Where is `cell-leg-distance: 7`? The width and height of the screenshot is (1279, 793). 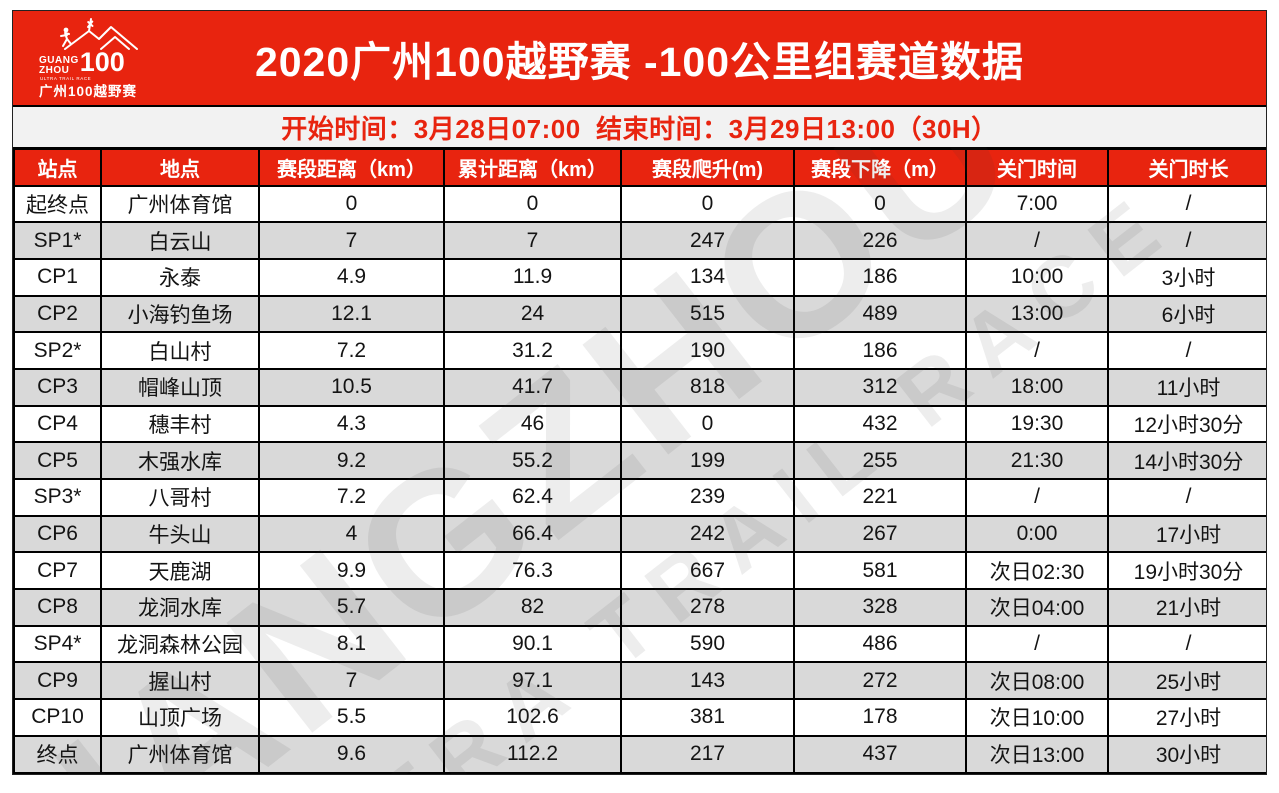 cell-leg-distance: 7 is located at coordinates (351, 681).